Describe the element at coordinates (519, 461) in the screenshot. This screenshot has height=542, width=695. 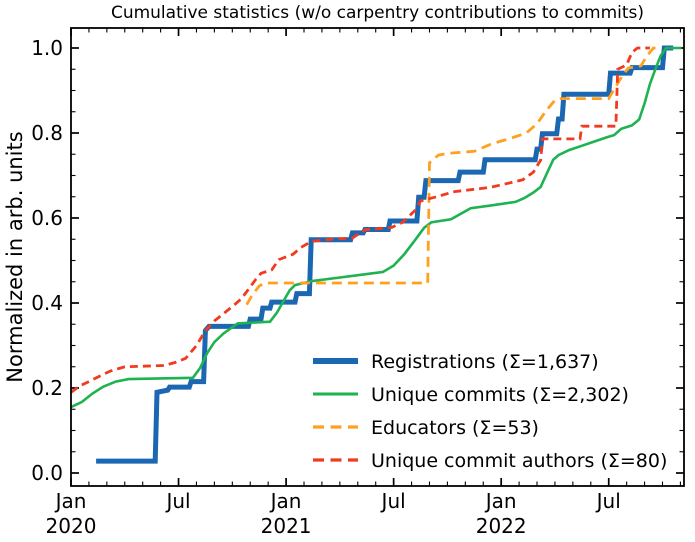
I see `legend-label-unique-commit-authors: Unique commit authors (Σ=80)` at that location.